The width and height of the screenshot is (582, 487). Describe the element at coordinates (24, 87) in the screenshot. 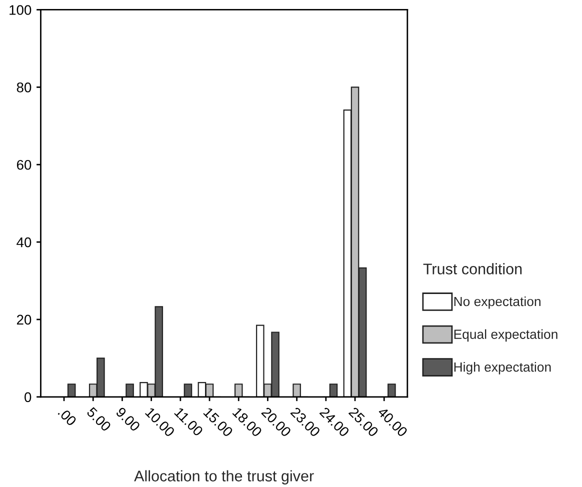

I see `y-tick-label: 80` at that location.